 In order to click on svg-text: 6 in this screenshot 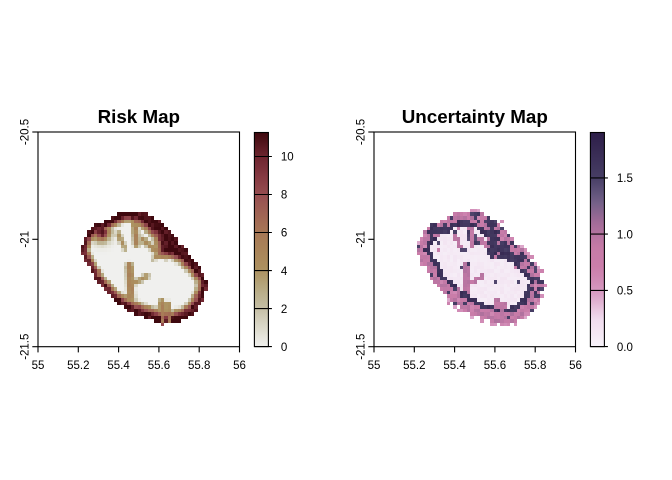, I will do `click(284, 234)`.